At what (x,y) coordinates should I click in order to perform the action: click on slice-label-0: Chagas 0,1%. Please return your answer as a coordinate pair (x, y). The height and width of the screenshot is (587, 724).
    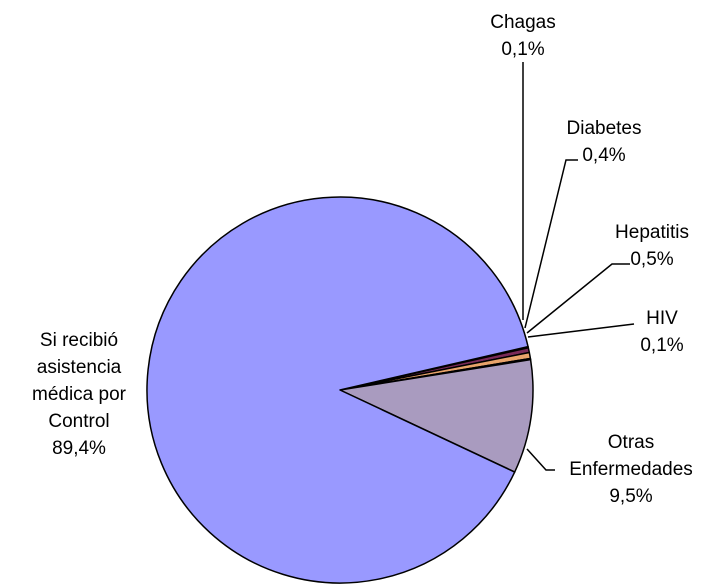
    Looking at the image, I should click on (523, 36).